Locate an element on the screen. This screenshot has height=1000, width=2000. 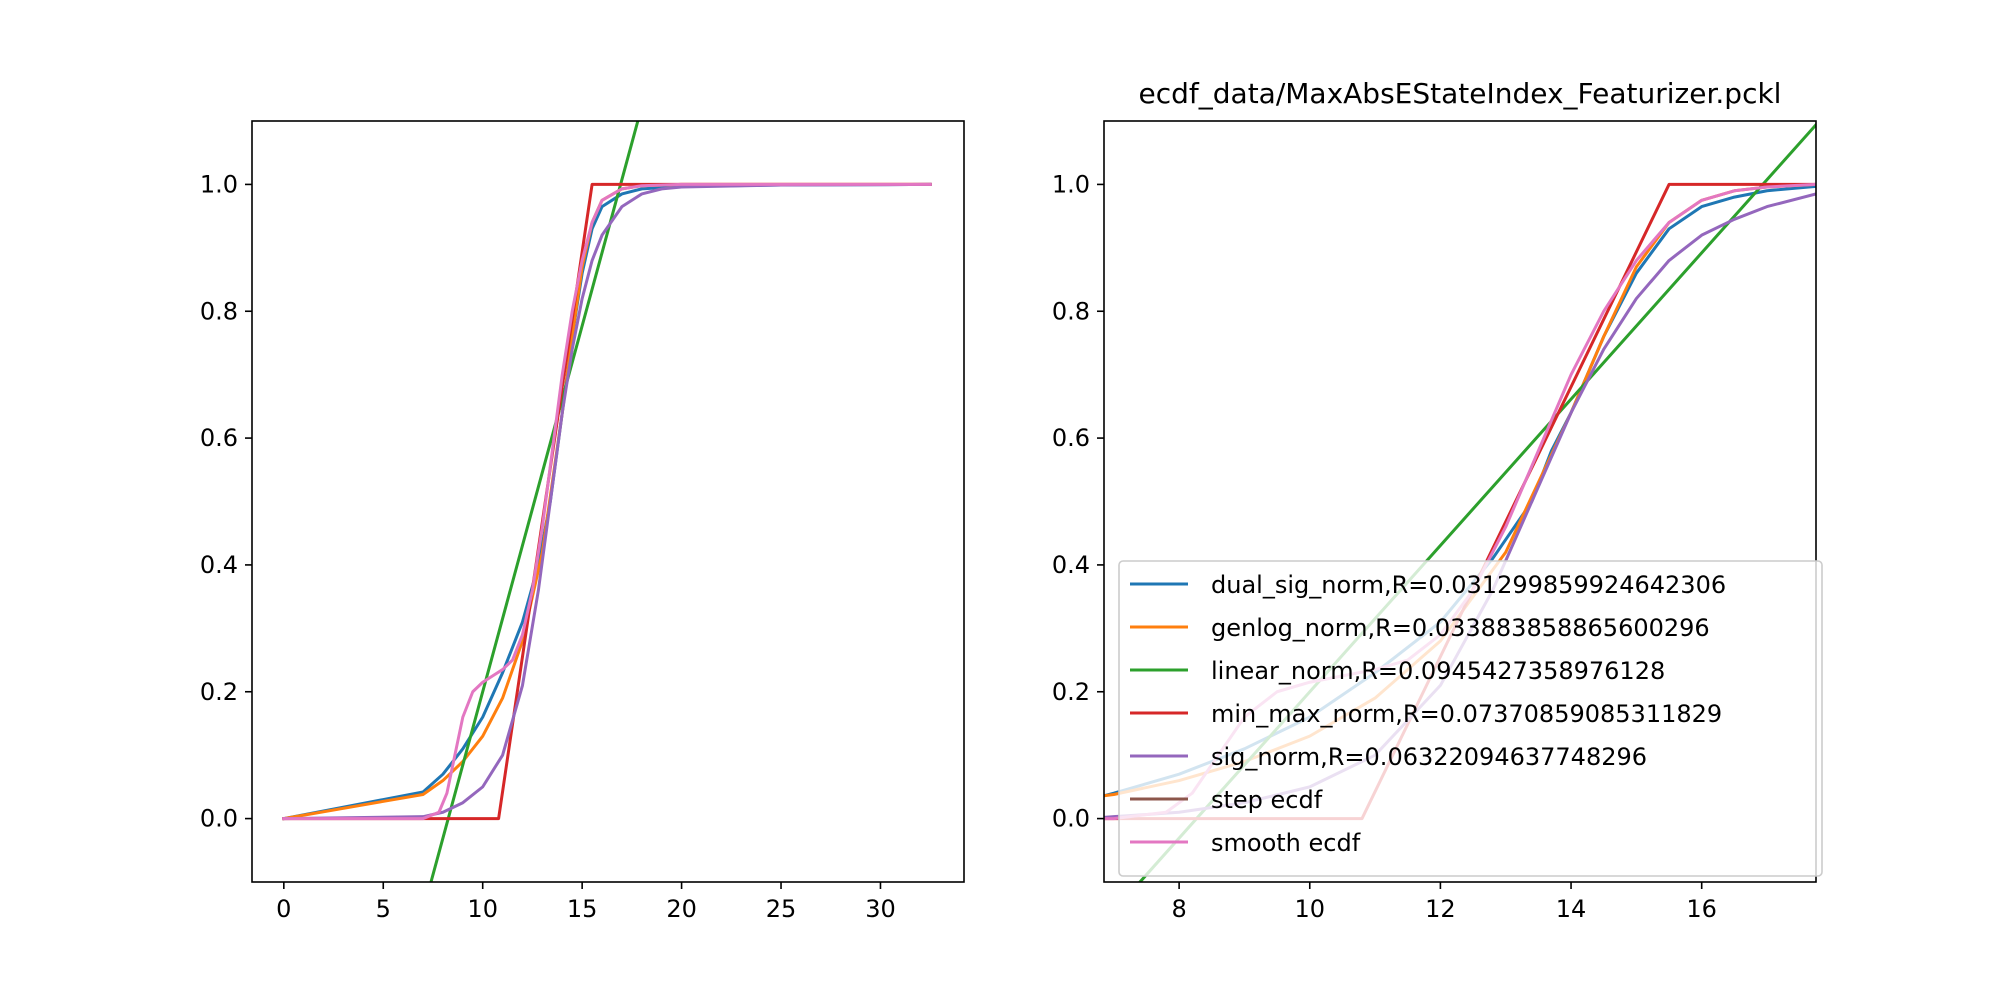
right-xtick-label: 8 is located at coordinates (1178, 909).